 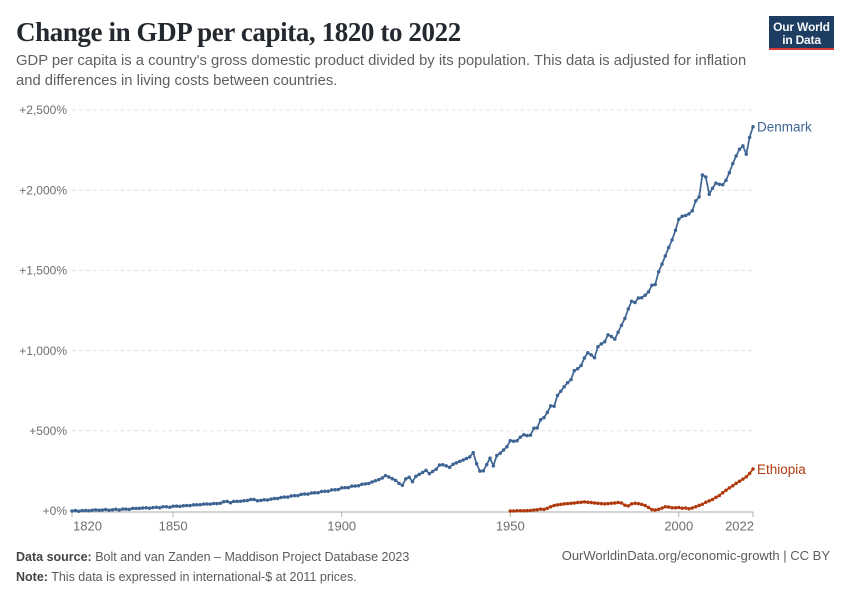 I want to click on svg-text: 2000, so click(x=678, y=526).